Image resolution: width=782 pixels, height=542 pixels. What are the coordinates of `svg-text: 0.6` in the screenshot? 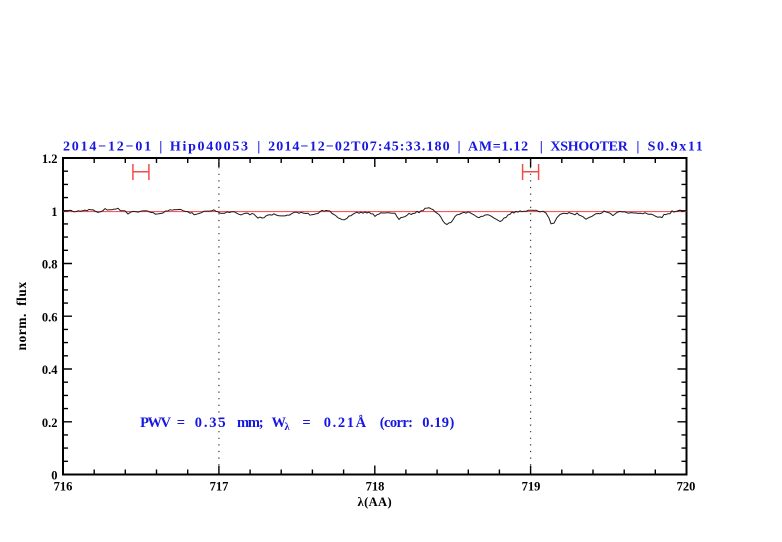 It's located at (50, 317).